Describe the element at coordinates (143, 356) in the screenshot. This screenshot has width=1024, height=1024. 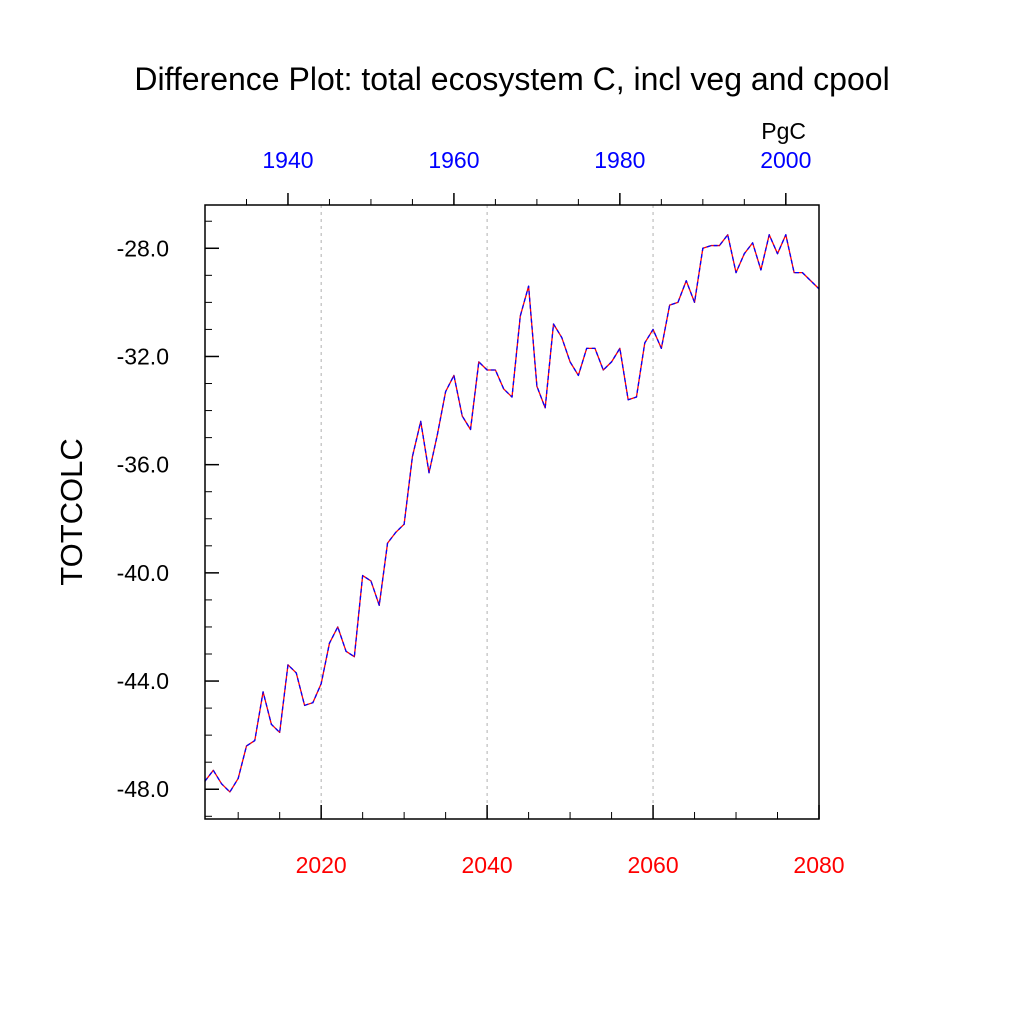
I see `y-tick-label: -32.0` at that location.